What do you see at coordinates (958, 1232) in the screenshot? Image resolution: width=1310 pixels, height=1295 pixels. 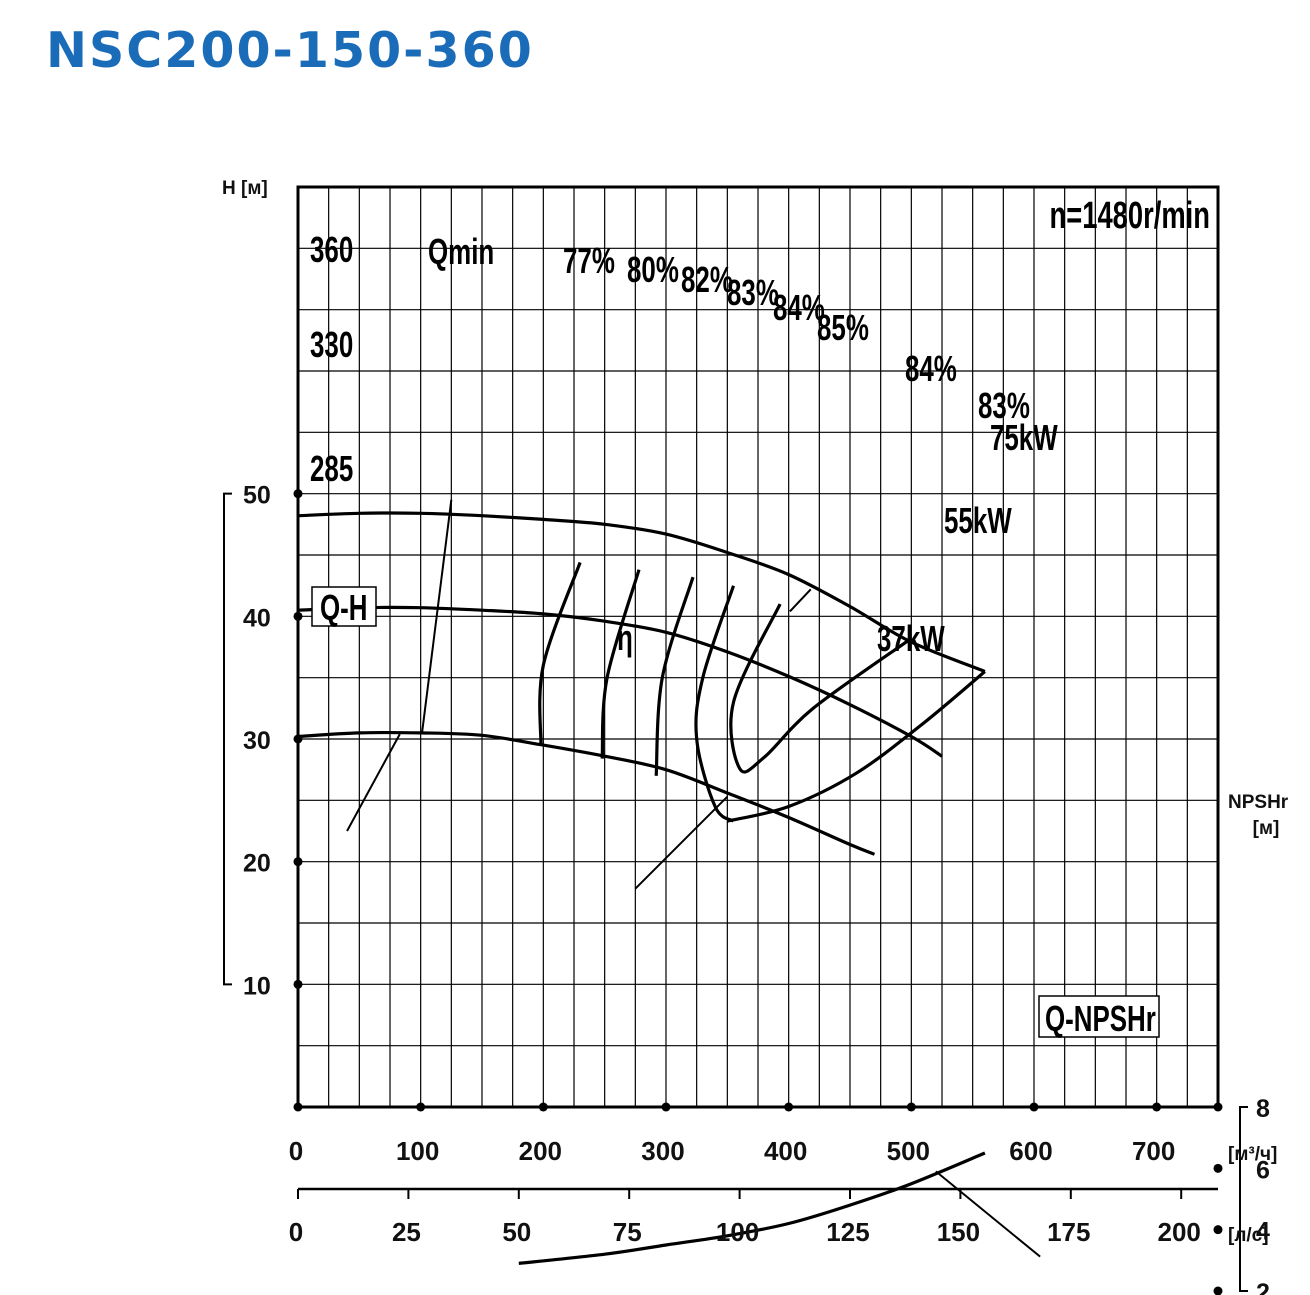 I see `flow-ls-tick-label: 150` at bounding box center [958, 1232].